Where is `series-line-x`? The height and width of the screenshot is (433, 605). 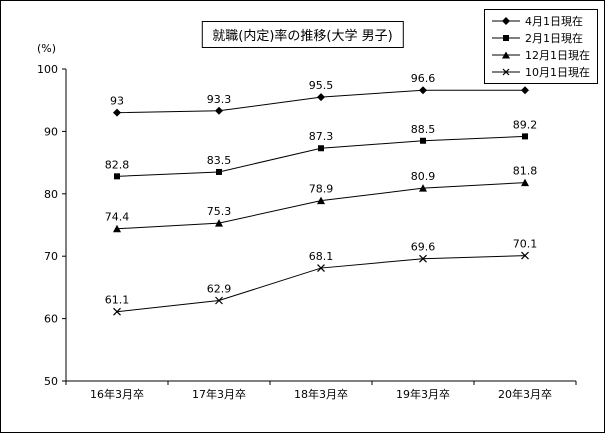 series-line-x is located at coordinates (321, 284).